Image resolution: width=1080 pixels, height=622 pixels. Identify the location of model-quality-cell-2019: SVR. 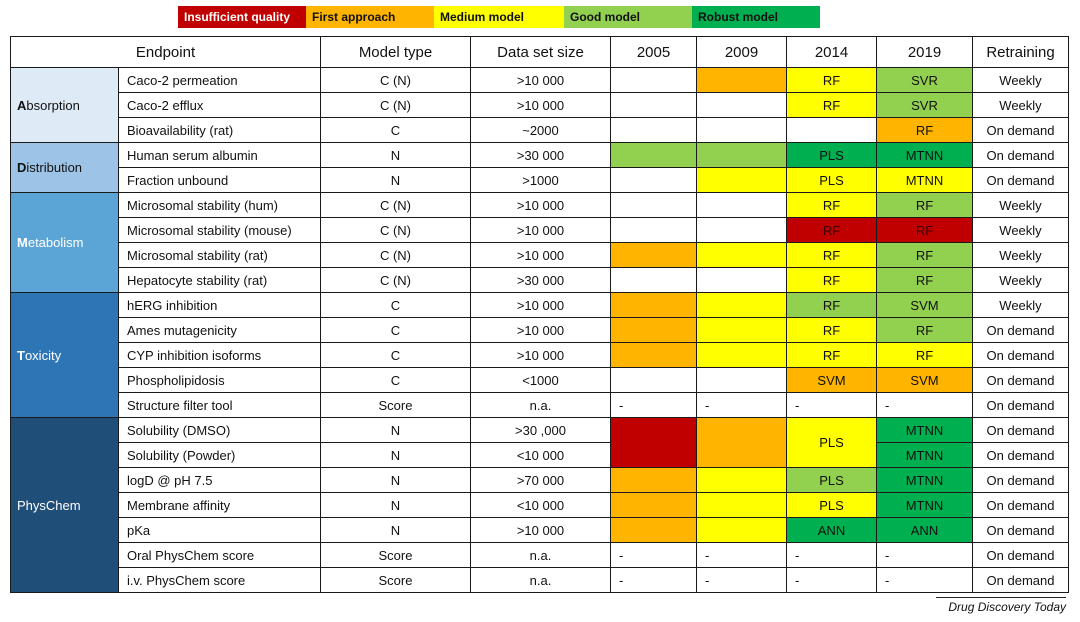
(924, 80).